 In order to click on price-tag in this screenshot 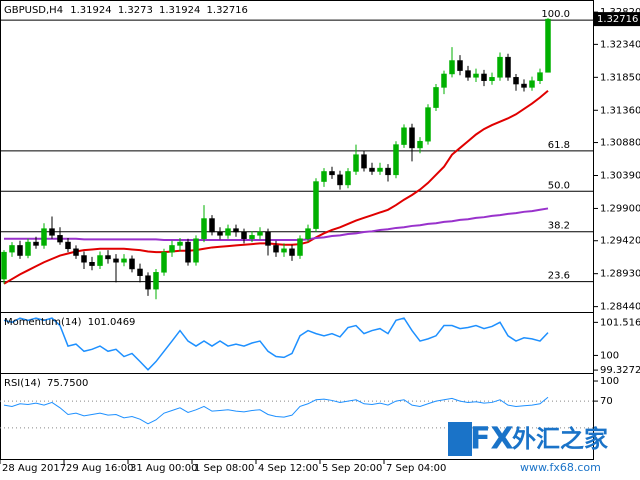, I will do `click(617, 19)`.